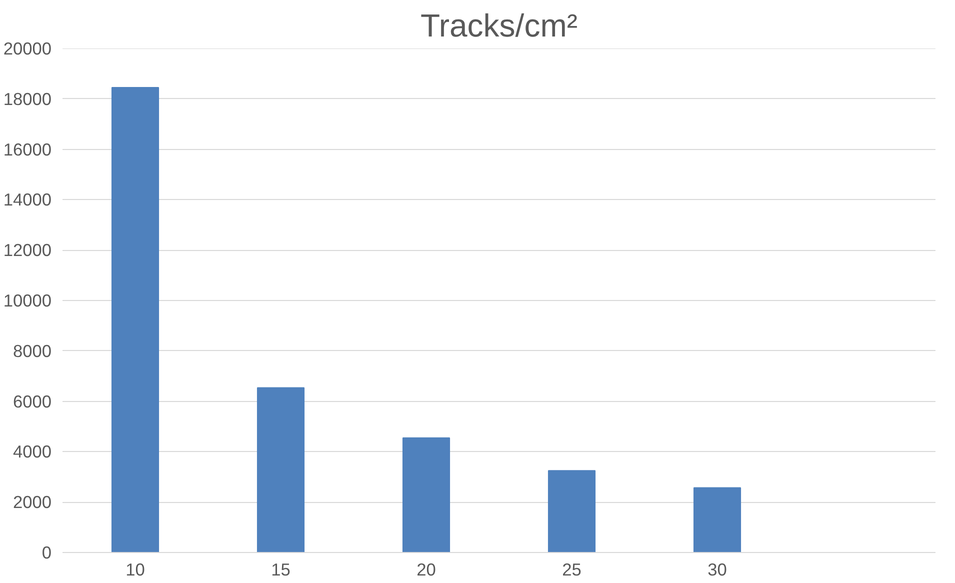  What do you see at coordinates (426, 570) in the screenshot?
I see `x-tick-label: 20` at bounding box center [426, 570].